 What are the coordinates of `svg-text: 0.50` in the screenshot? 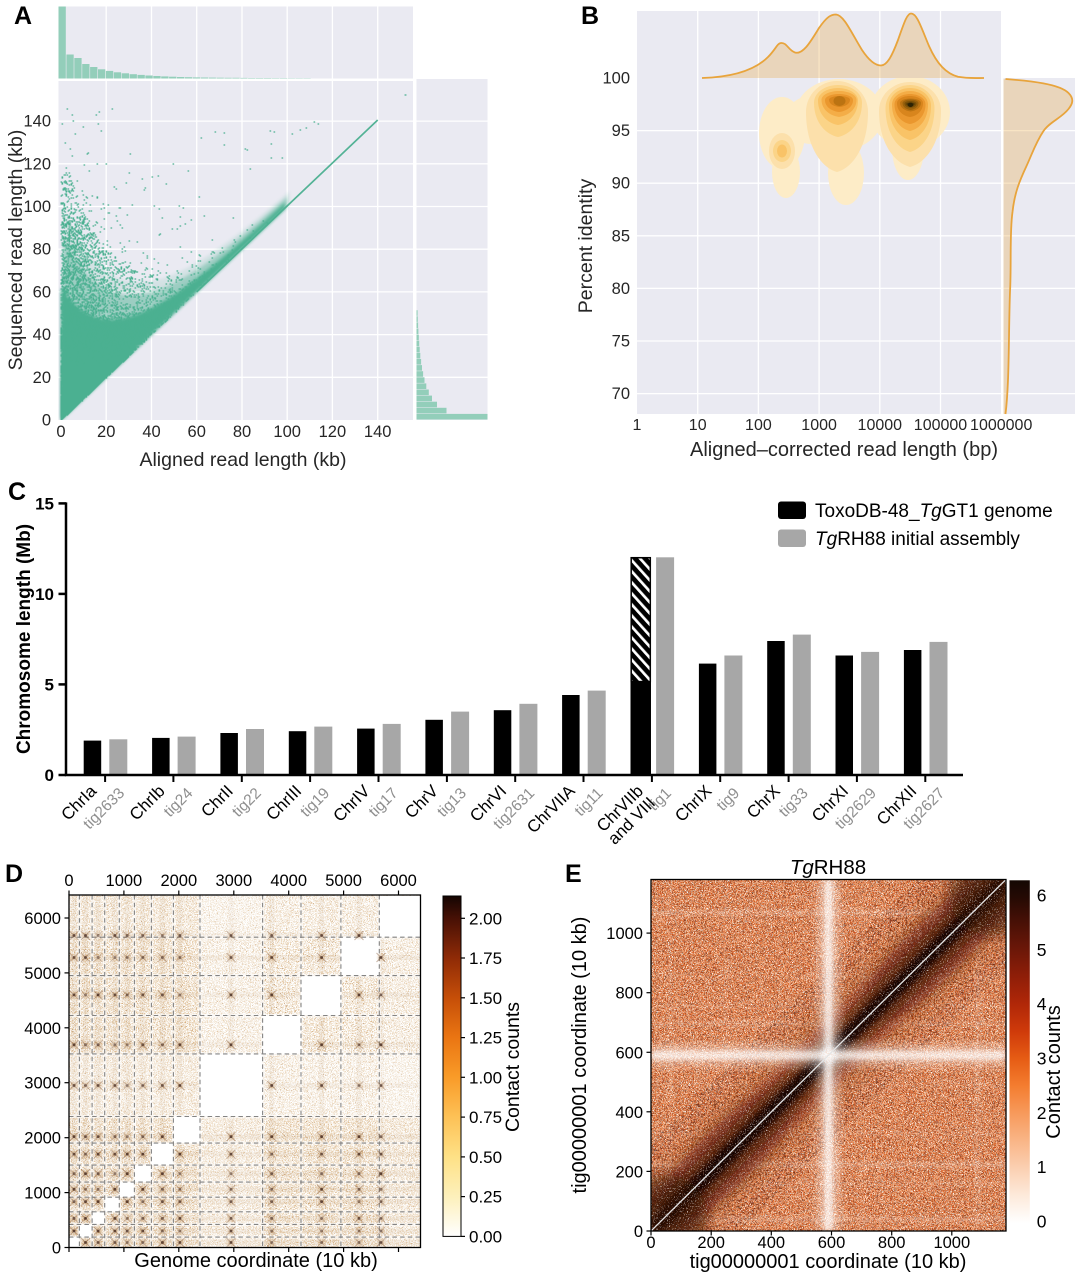 It's located at (485, 1157).